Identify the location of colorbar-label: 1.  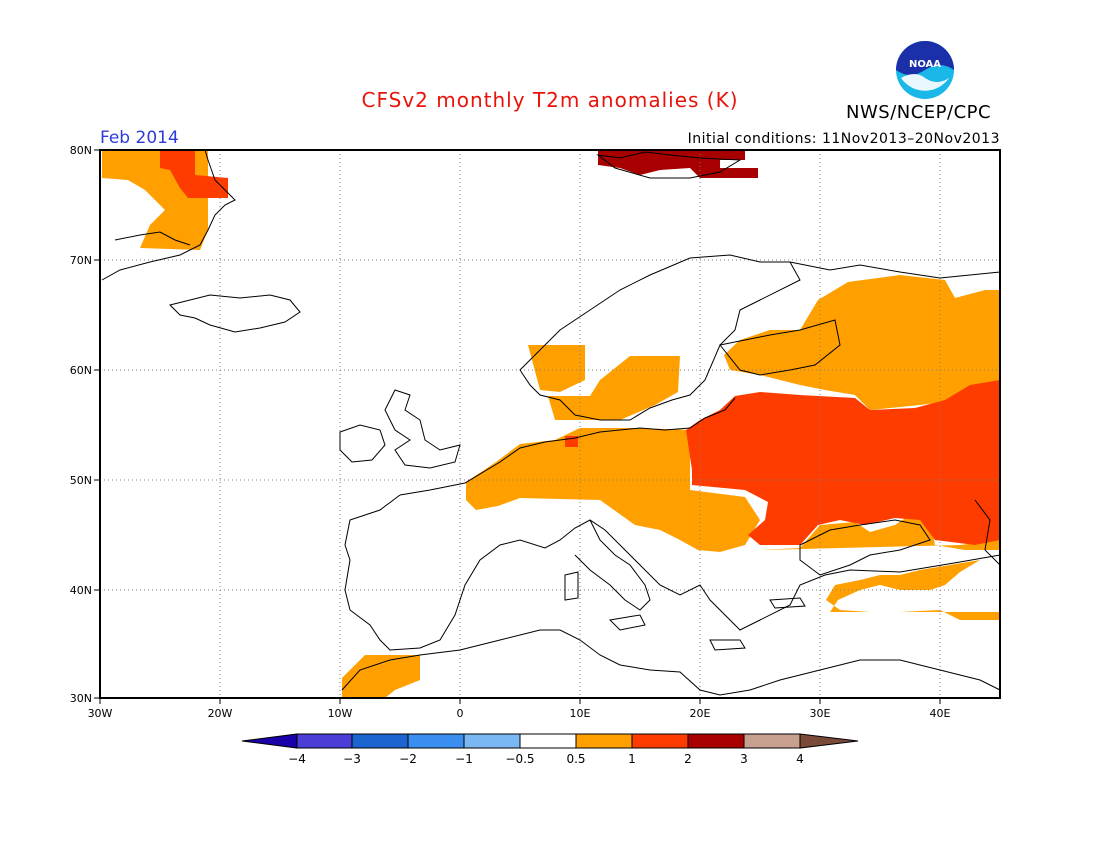
(632, 759).